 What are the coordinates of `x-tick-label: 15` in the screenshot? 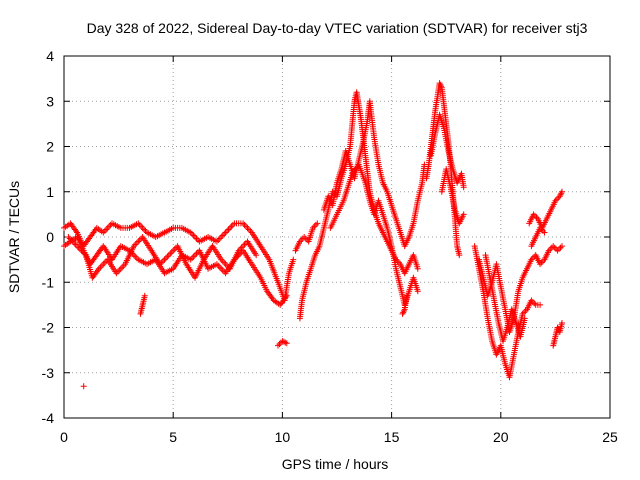 It's located at (392, 437).